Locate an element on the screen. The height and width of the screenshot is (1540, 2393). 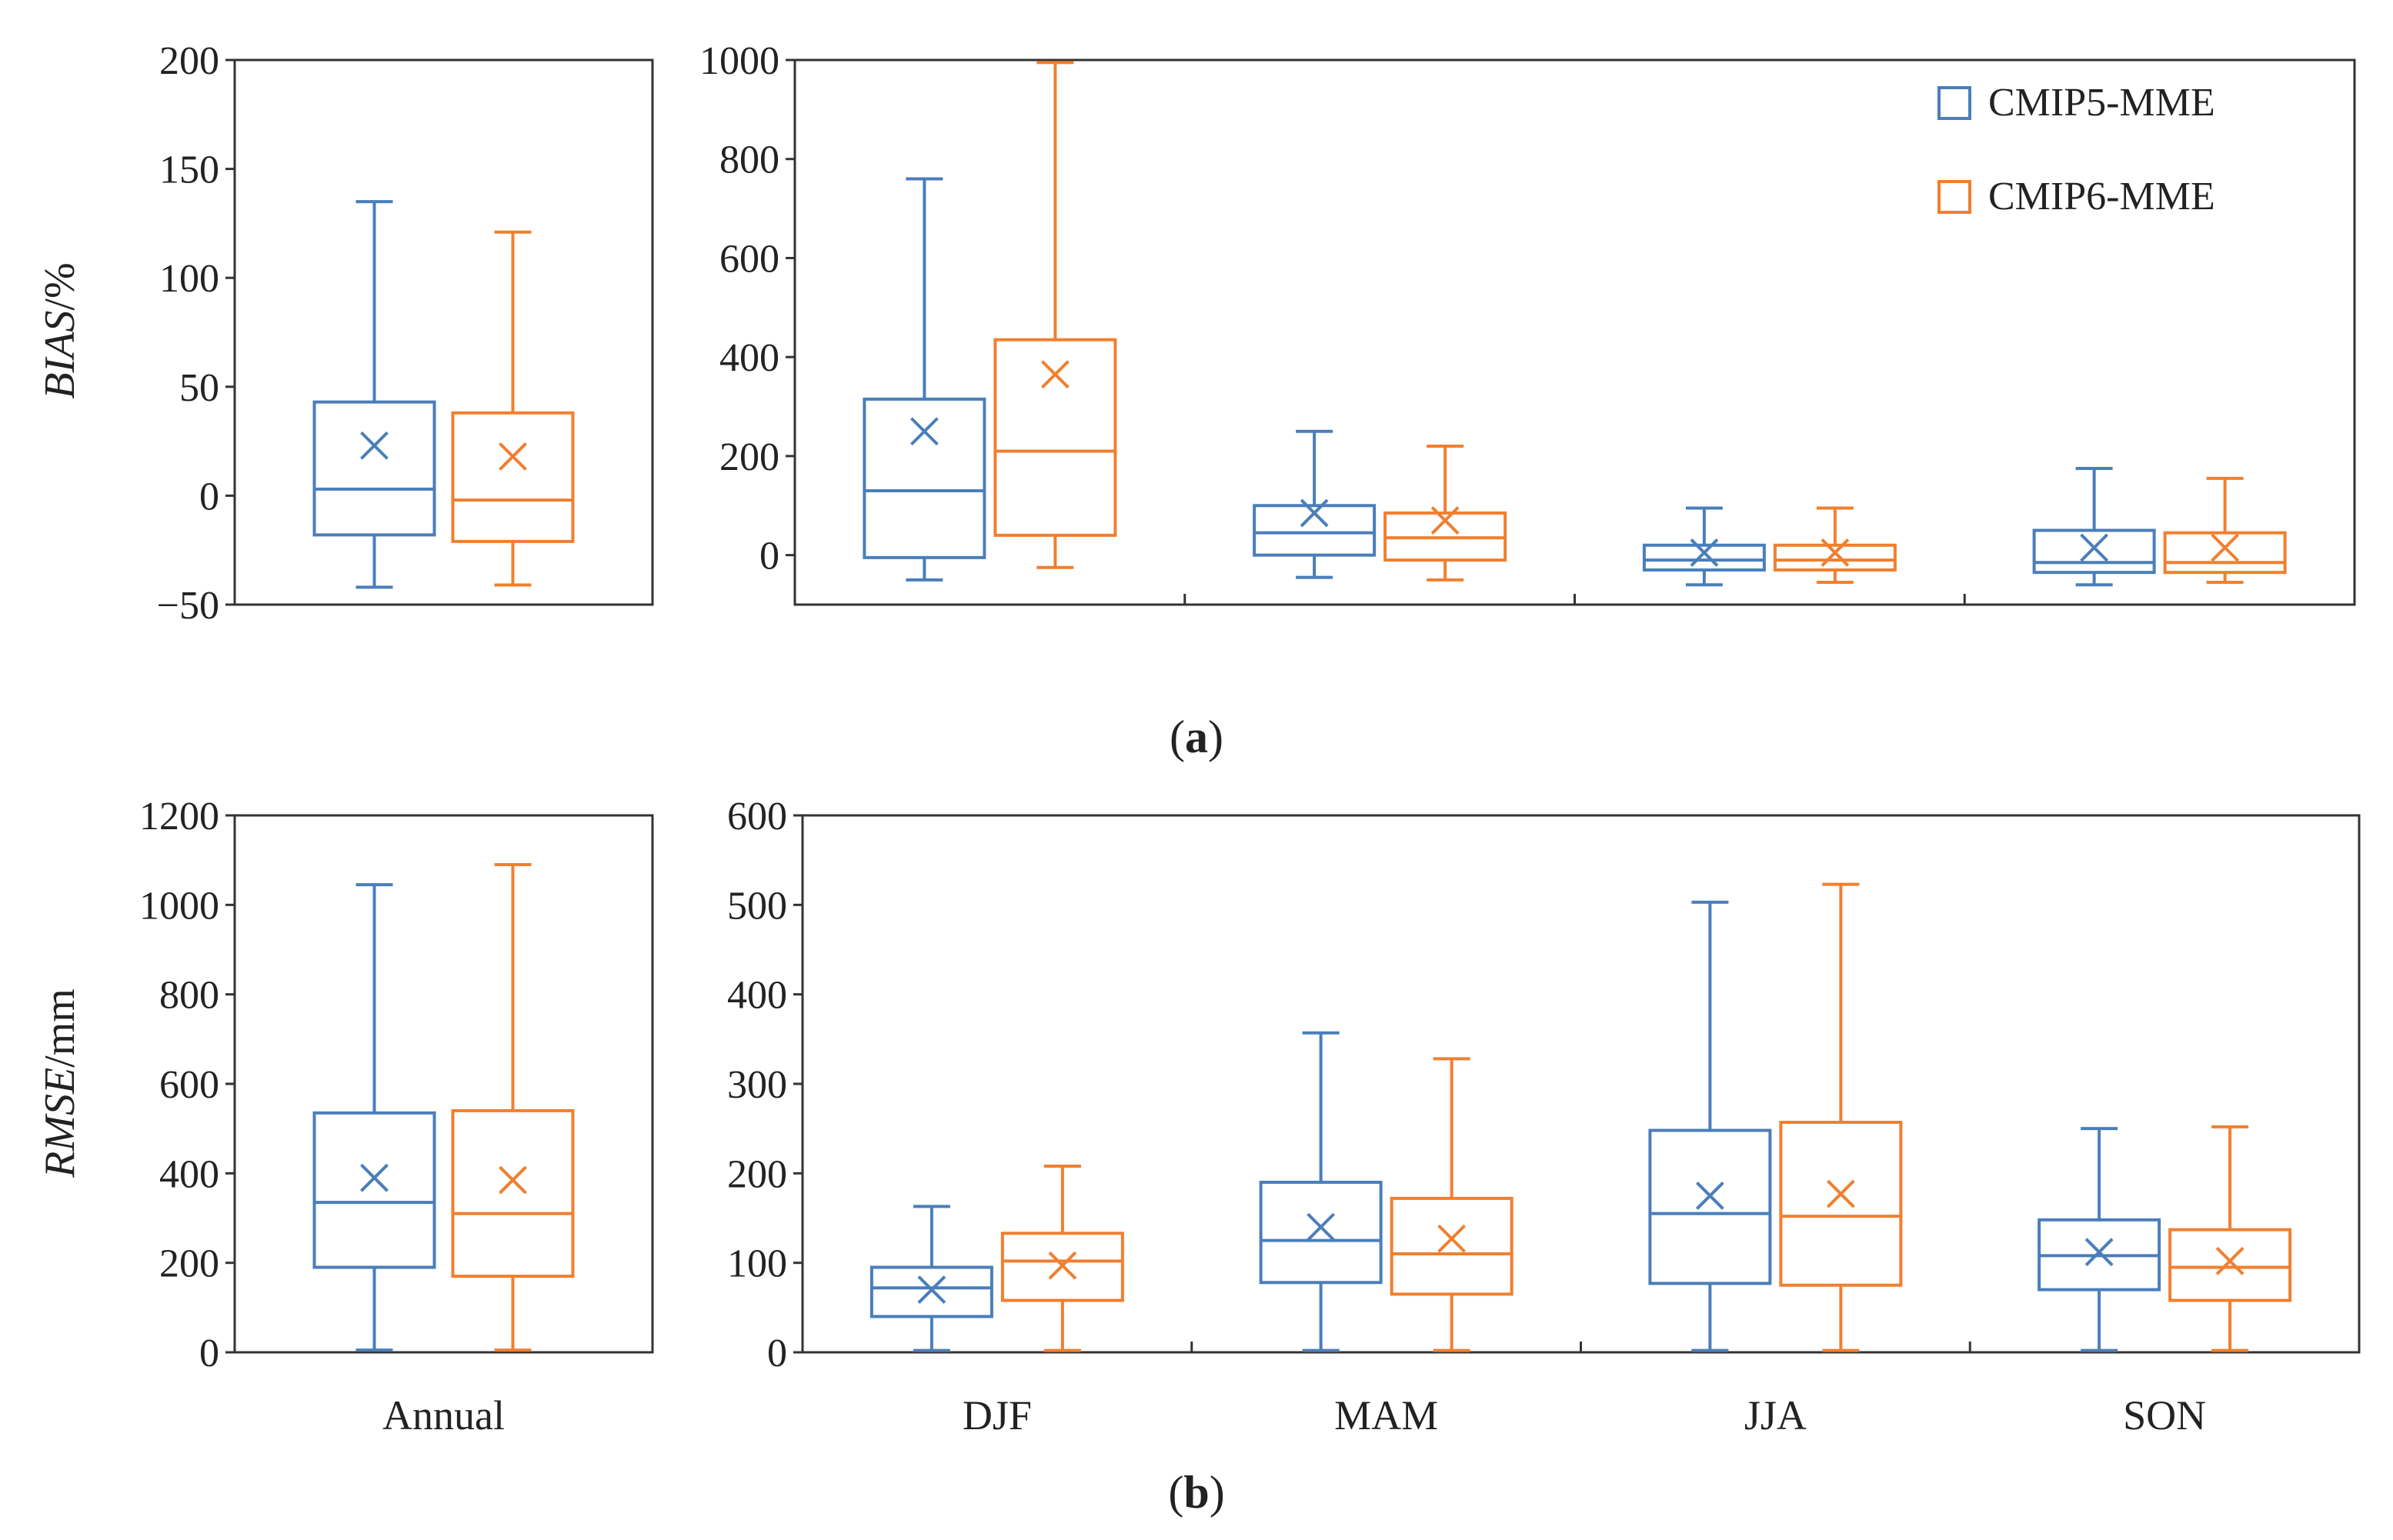
pb-seasonal-y-tick-label: 400 is located at coordinates (757, 996).